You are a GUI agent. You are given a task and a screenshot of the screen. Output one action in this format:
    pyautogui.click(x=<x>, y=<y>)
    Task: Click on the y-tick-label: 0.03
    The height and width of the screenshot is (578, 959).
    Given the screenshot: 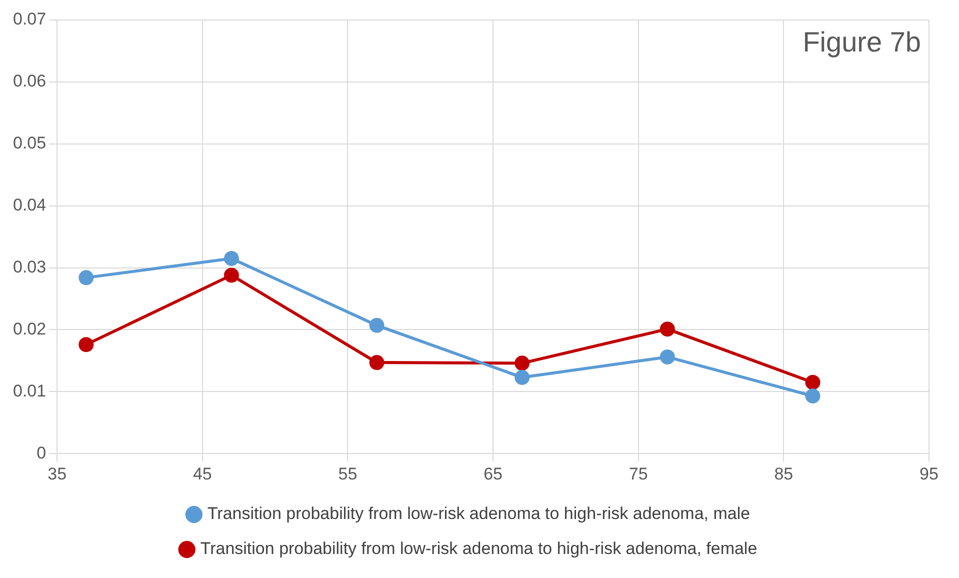 What is the action you would take?
    pyautogui.click(x=29, y=266)
    